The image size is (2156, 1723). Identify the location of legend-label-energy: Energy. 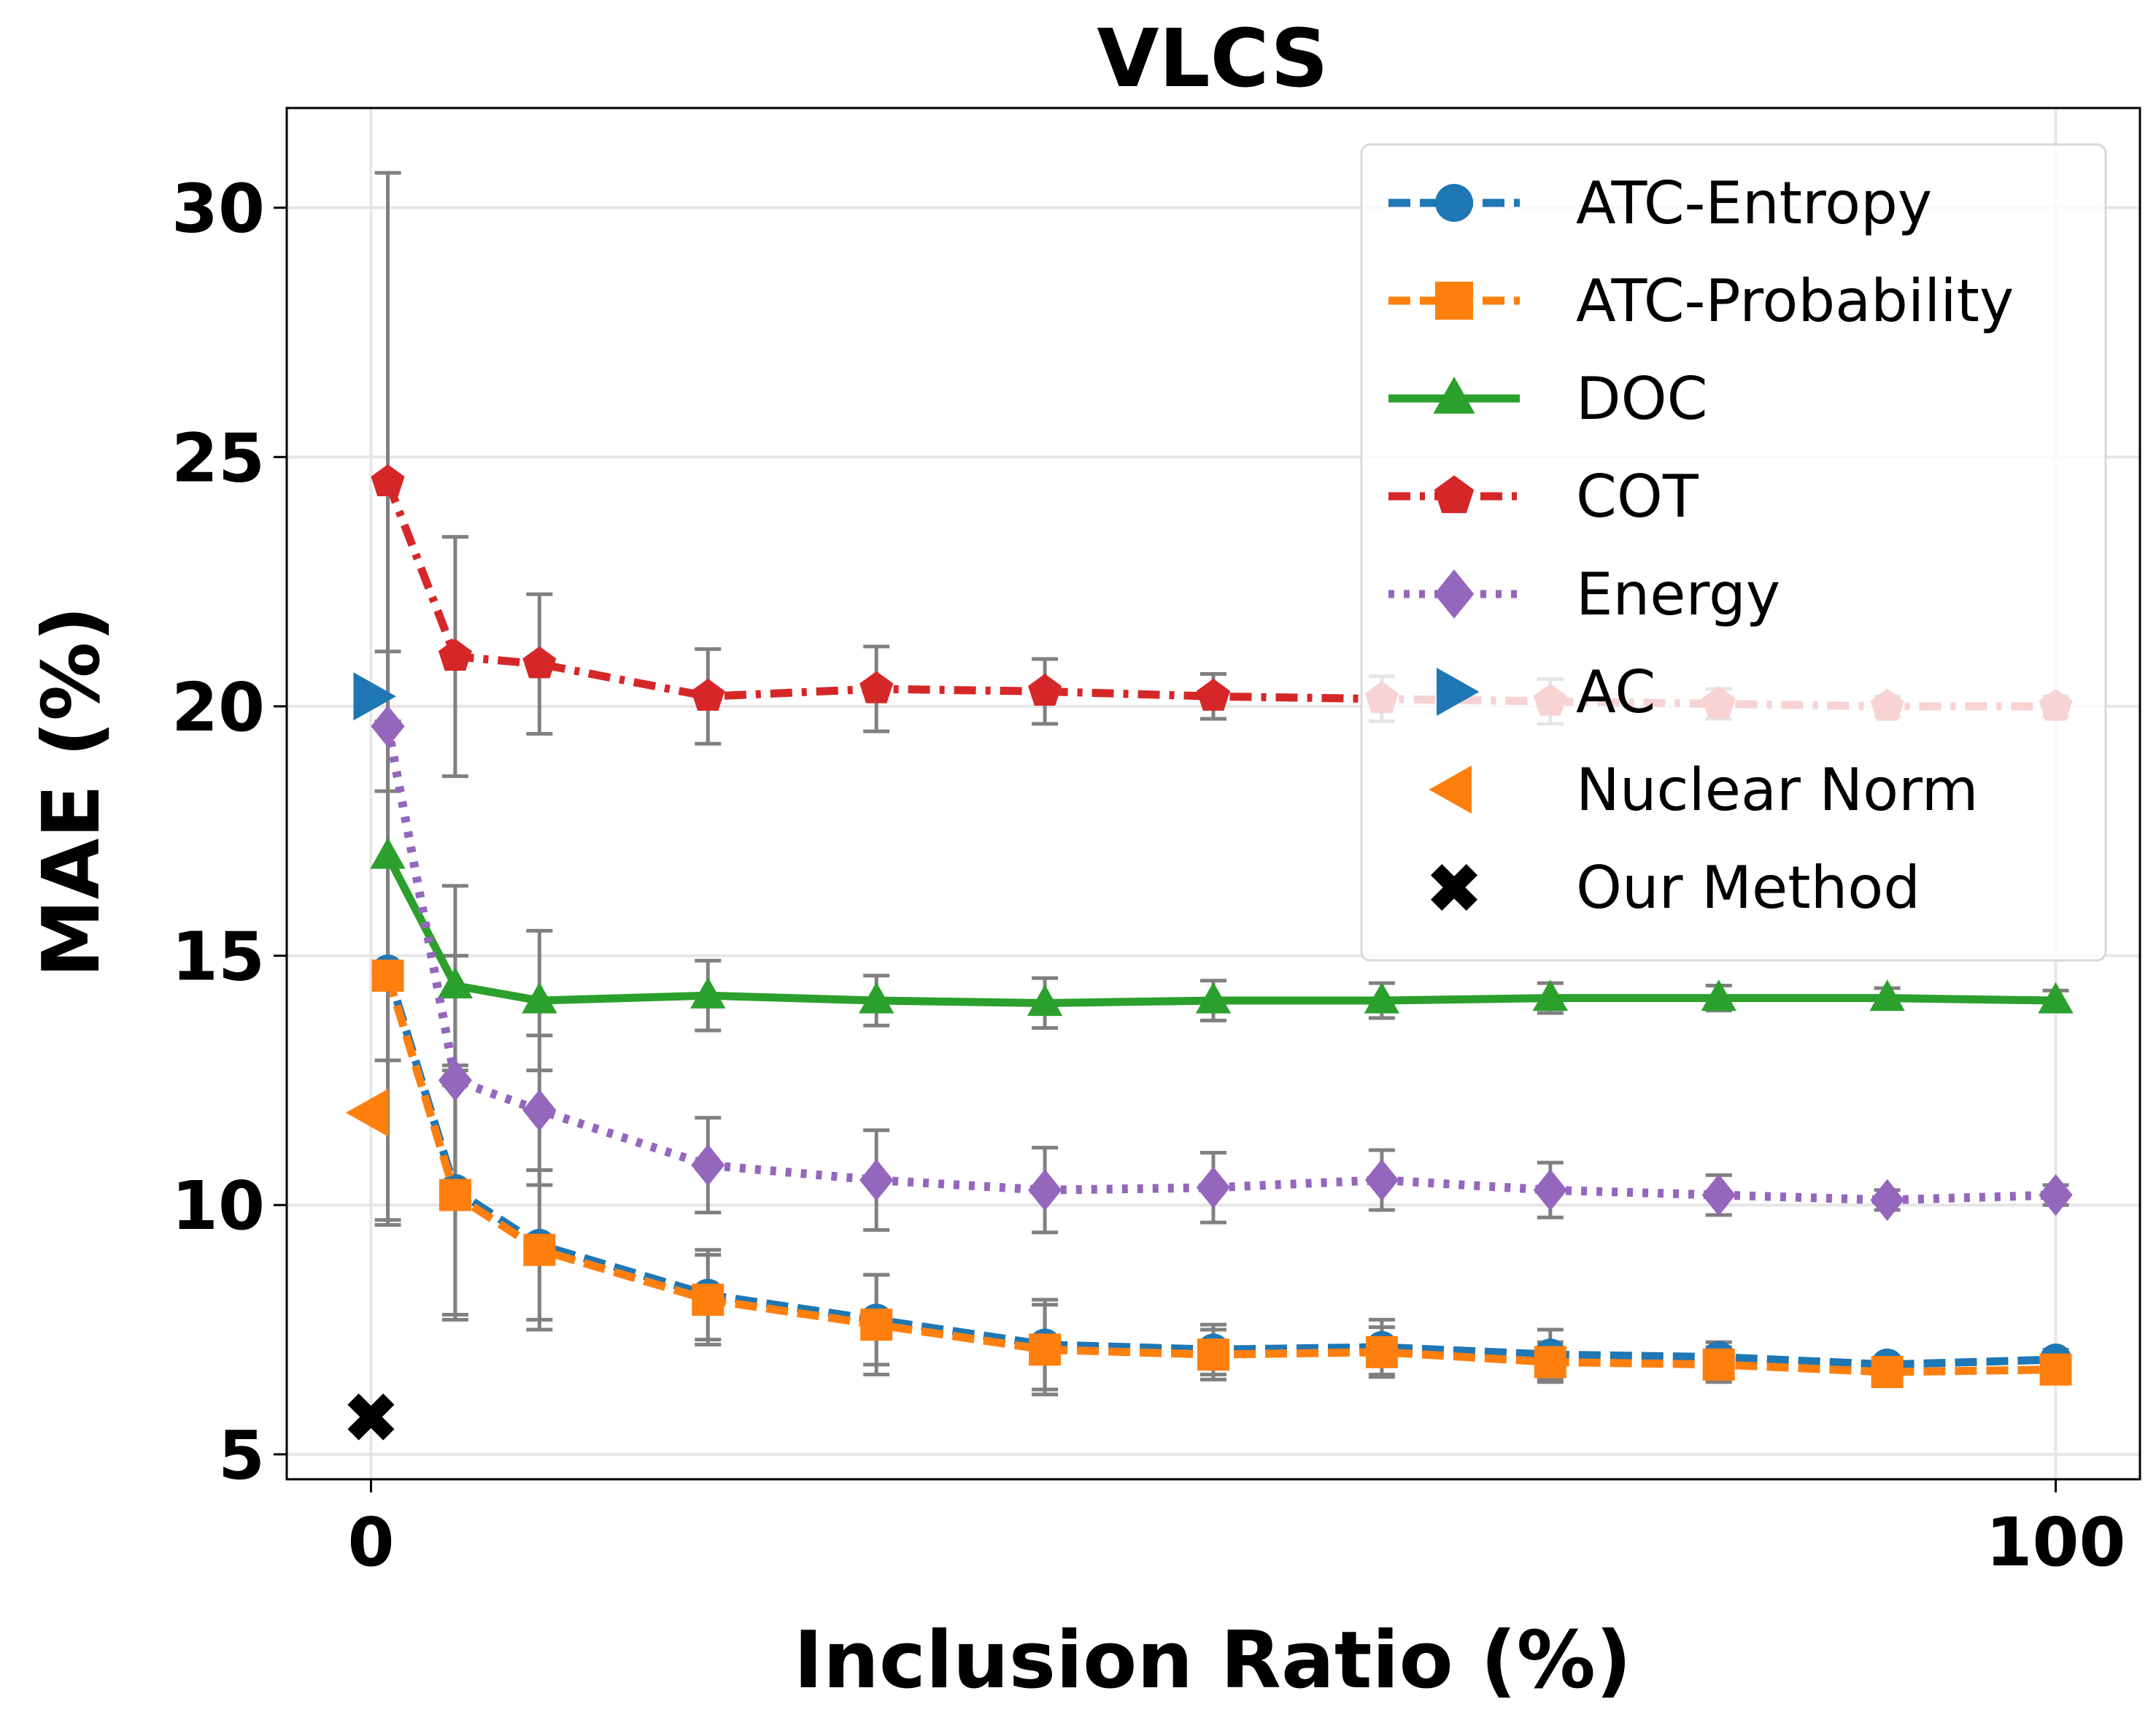
(1678, 594).